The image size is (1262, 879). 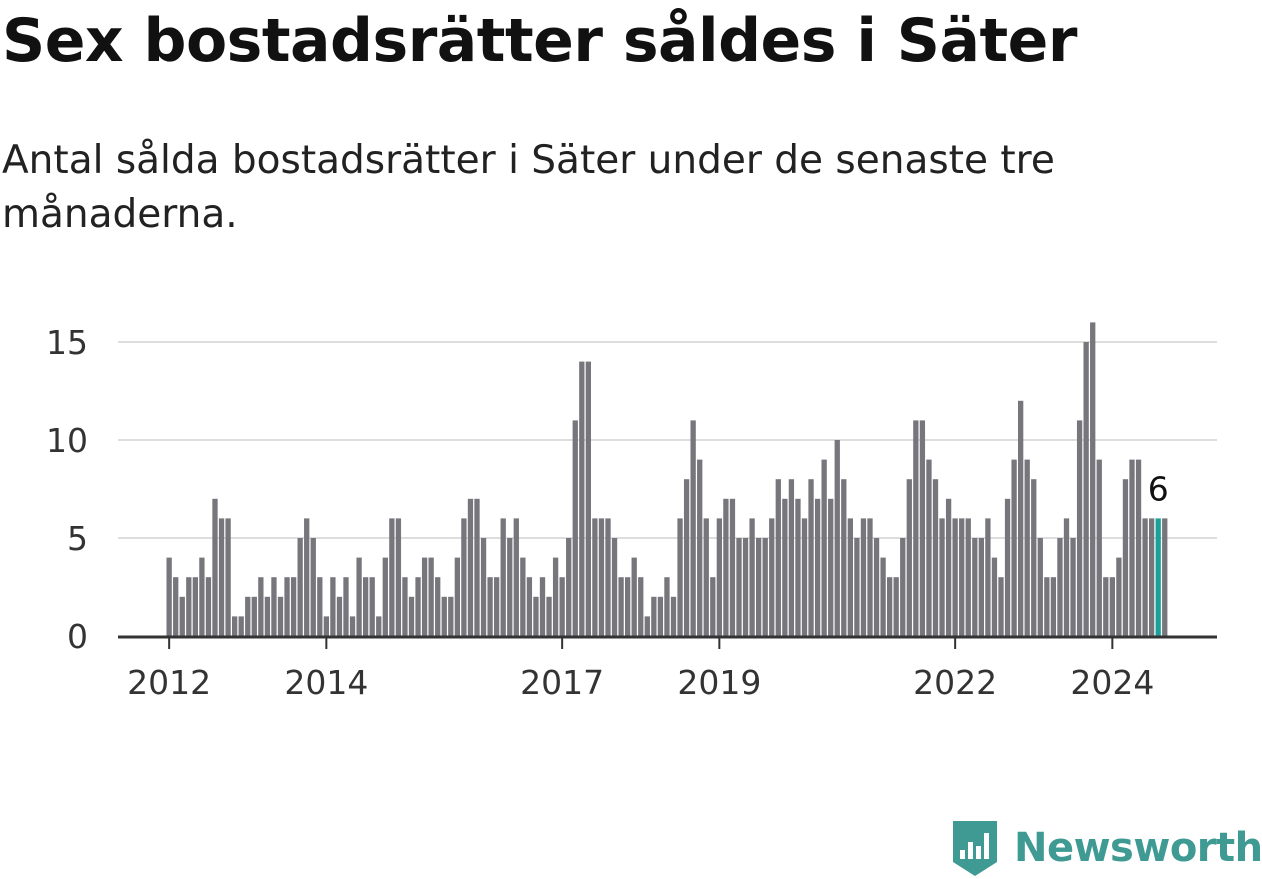 What do you see at coordinates (1158, 577) in the screenshot?
I see `highlight-bar` at bounding box center [1158, 577].